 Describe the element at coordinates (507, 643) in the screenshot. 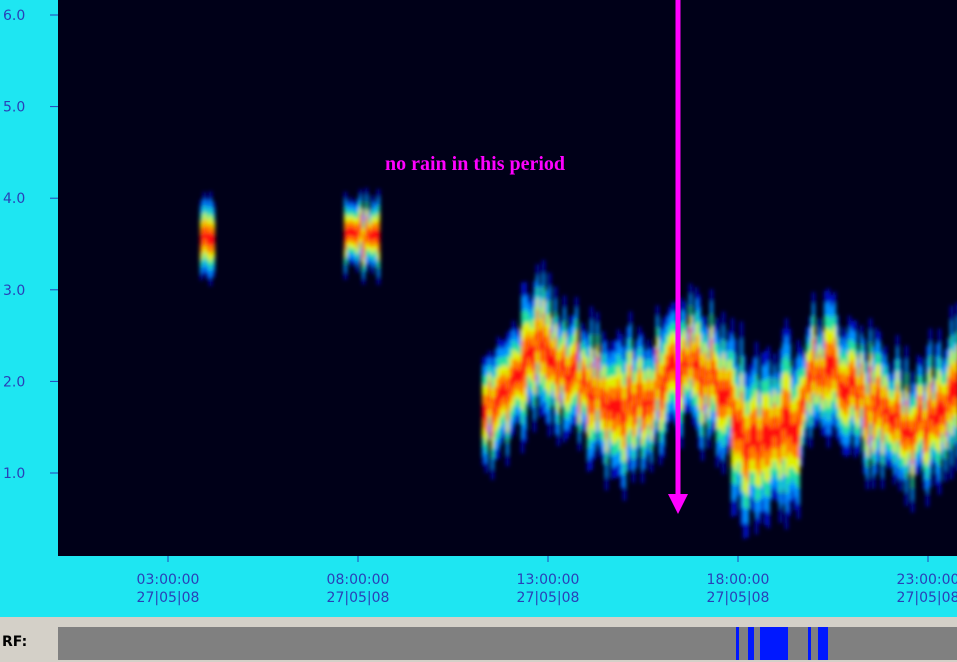

I see `rf-bar` at that location.